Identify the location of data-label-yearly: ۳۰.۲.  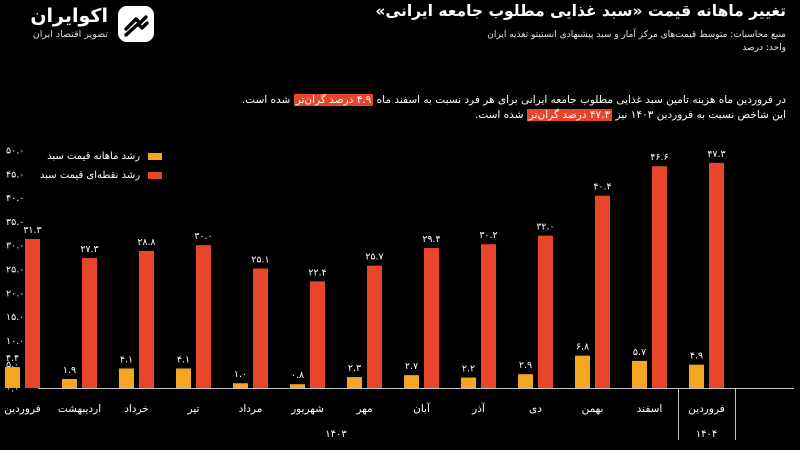
(488, 235).